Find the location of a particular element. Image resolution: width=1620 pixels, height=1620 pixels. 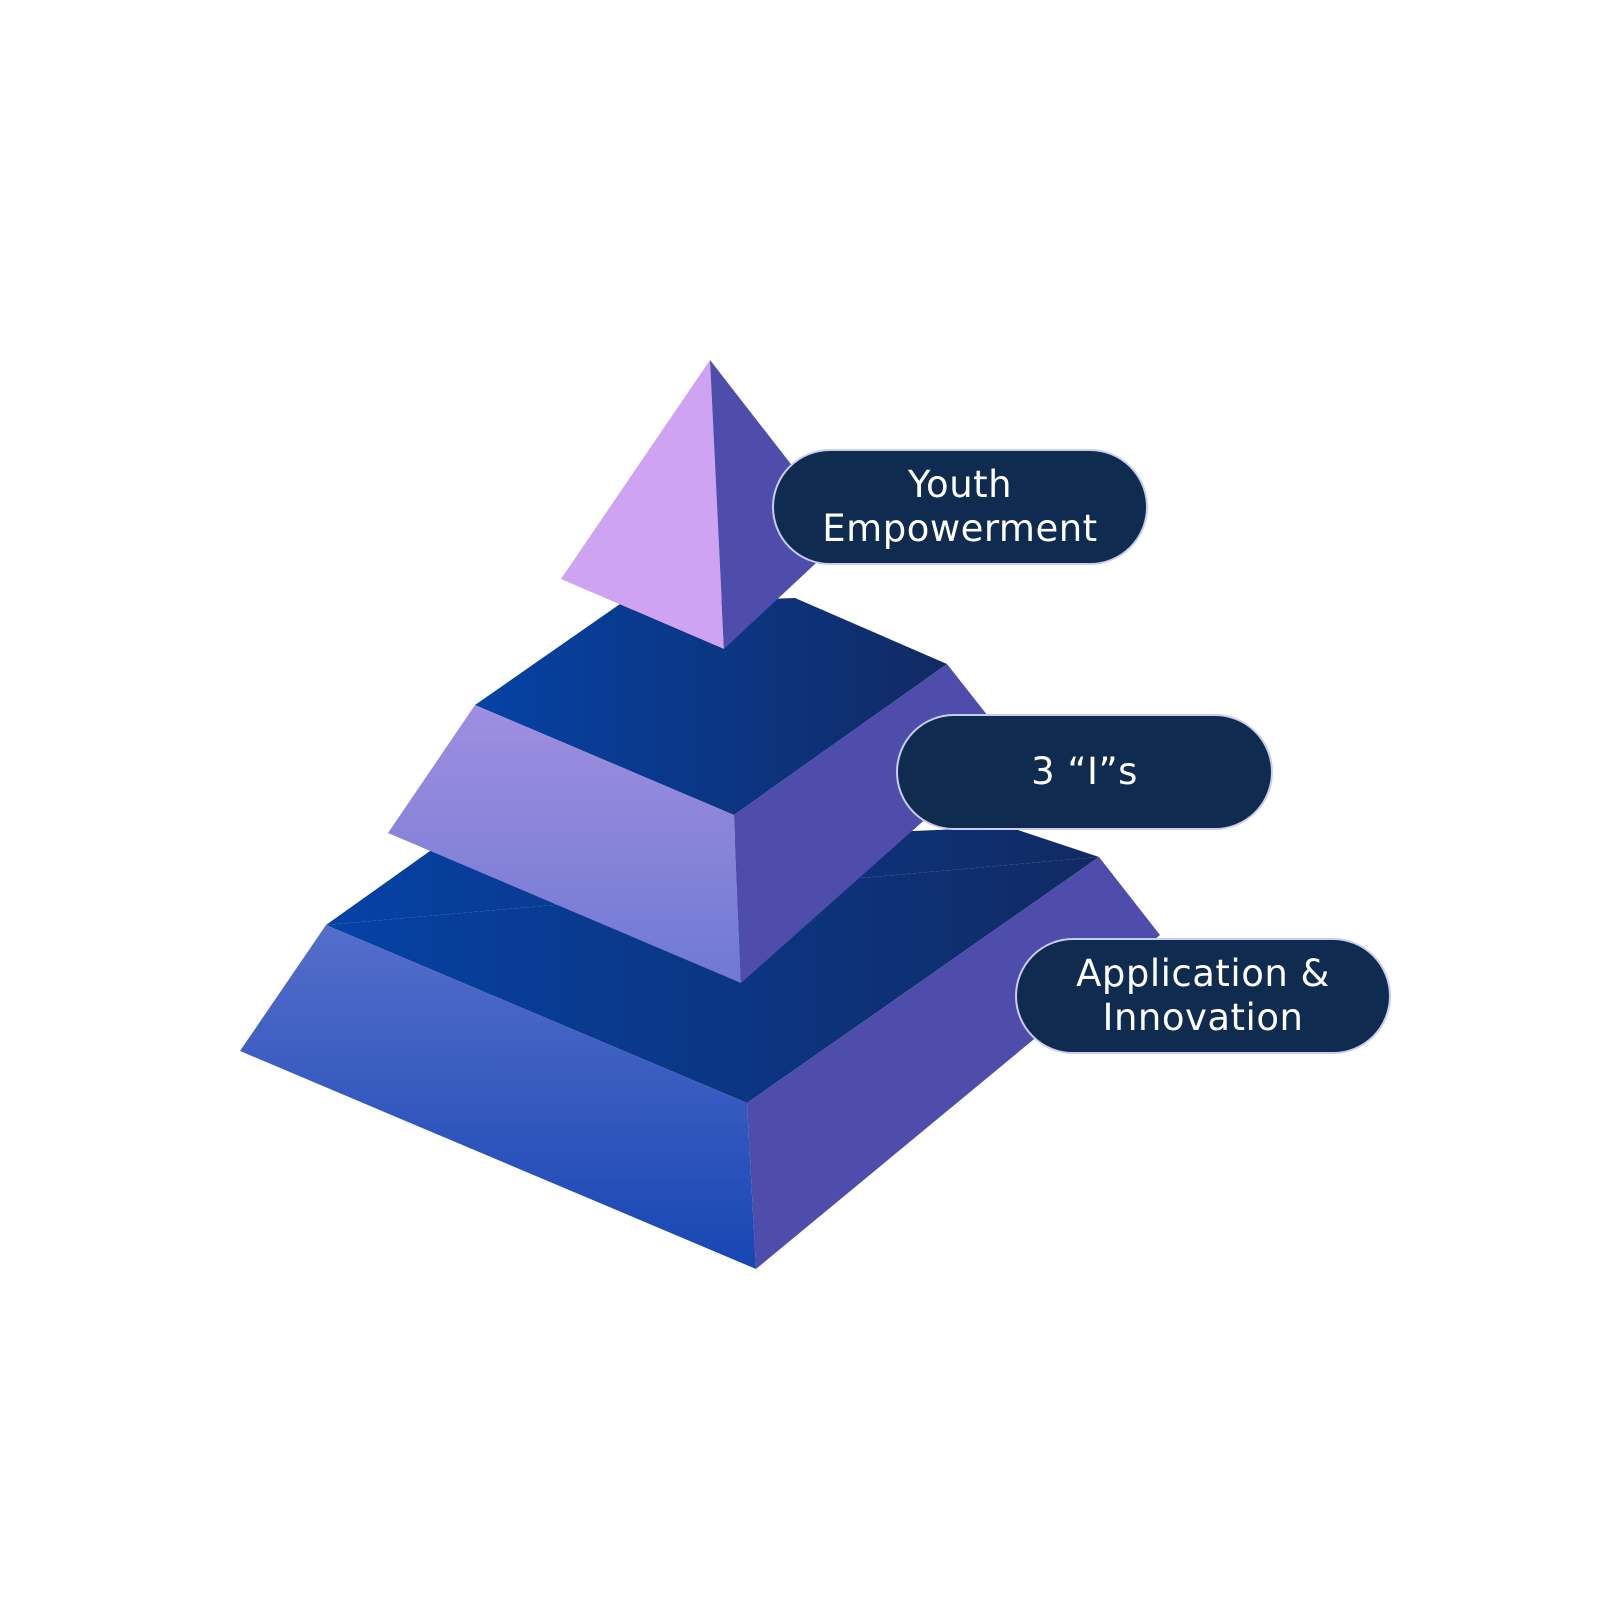

middle-tier-top-face is located at coordinates (711, 706).